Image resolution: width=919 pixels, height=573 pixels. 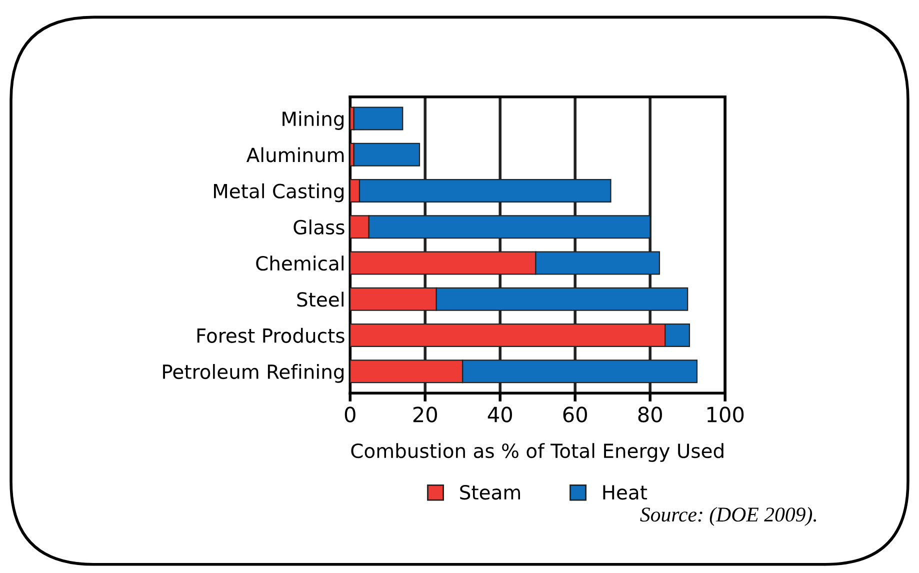 What do you see at coordinates (313, 120) in the screenshot?
I see `y-tick-label: Mining` at bounding box center [313, 120].